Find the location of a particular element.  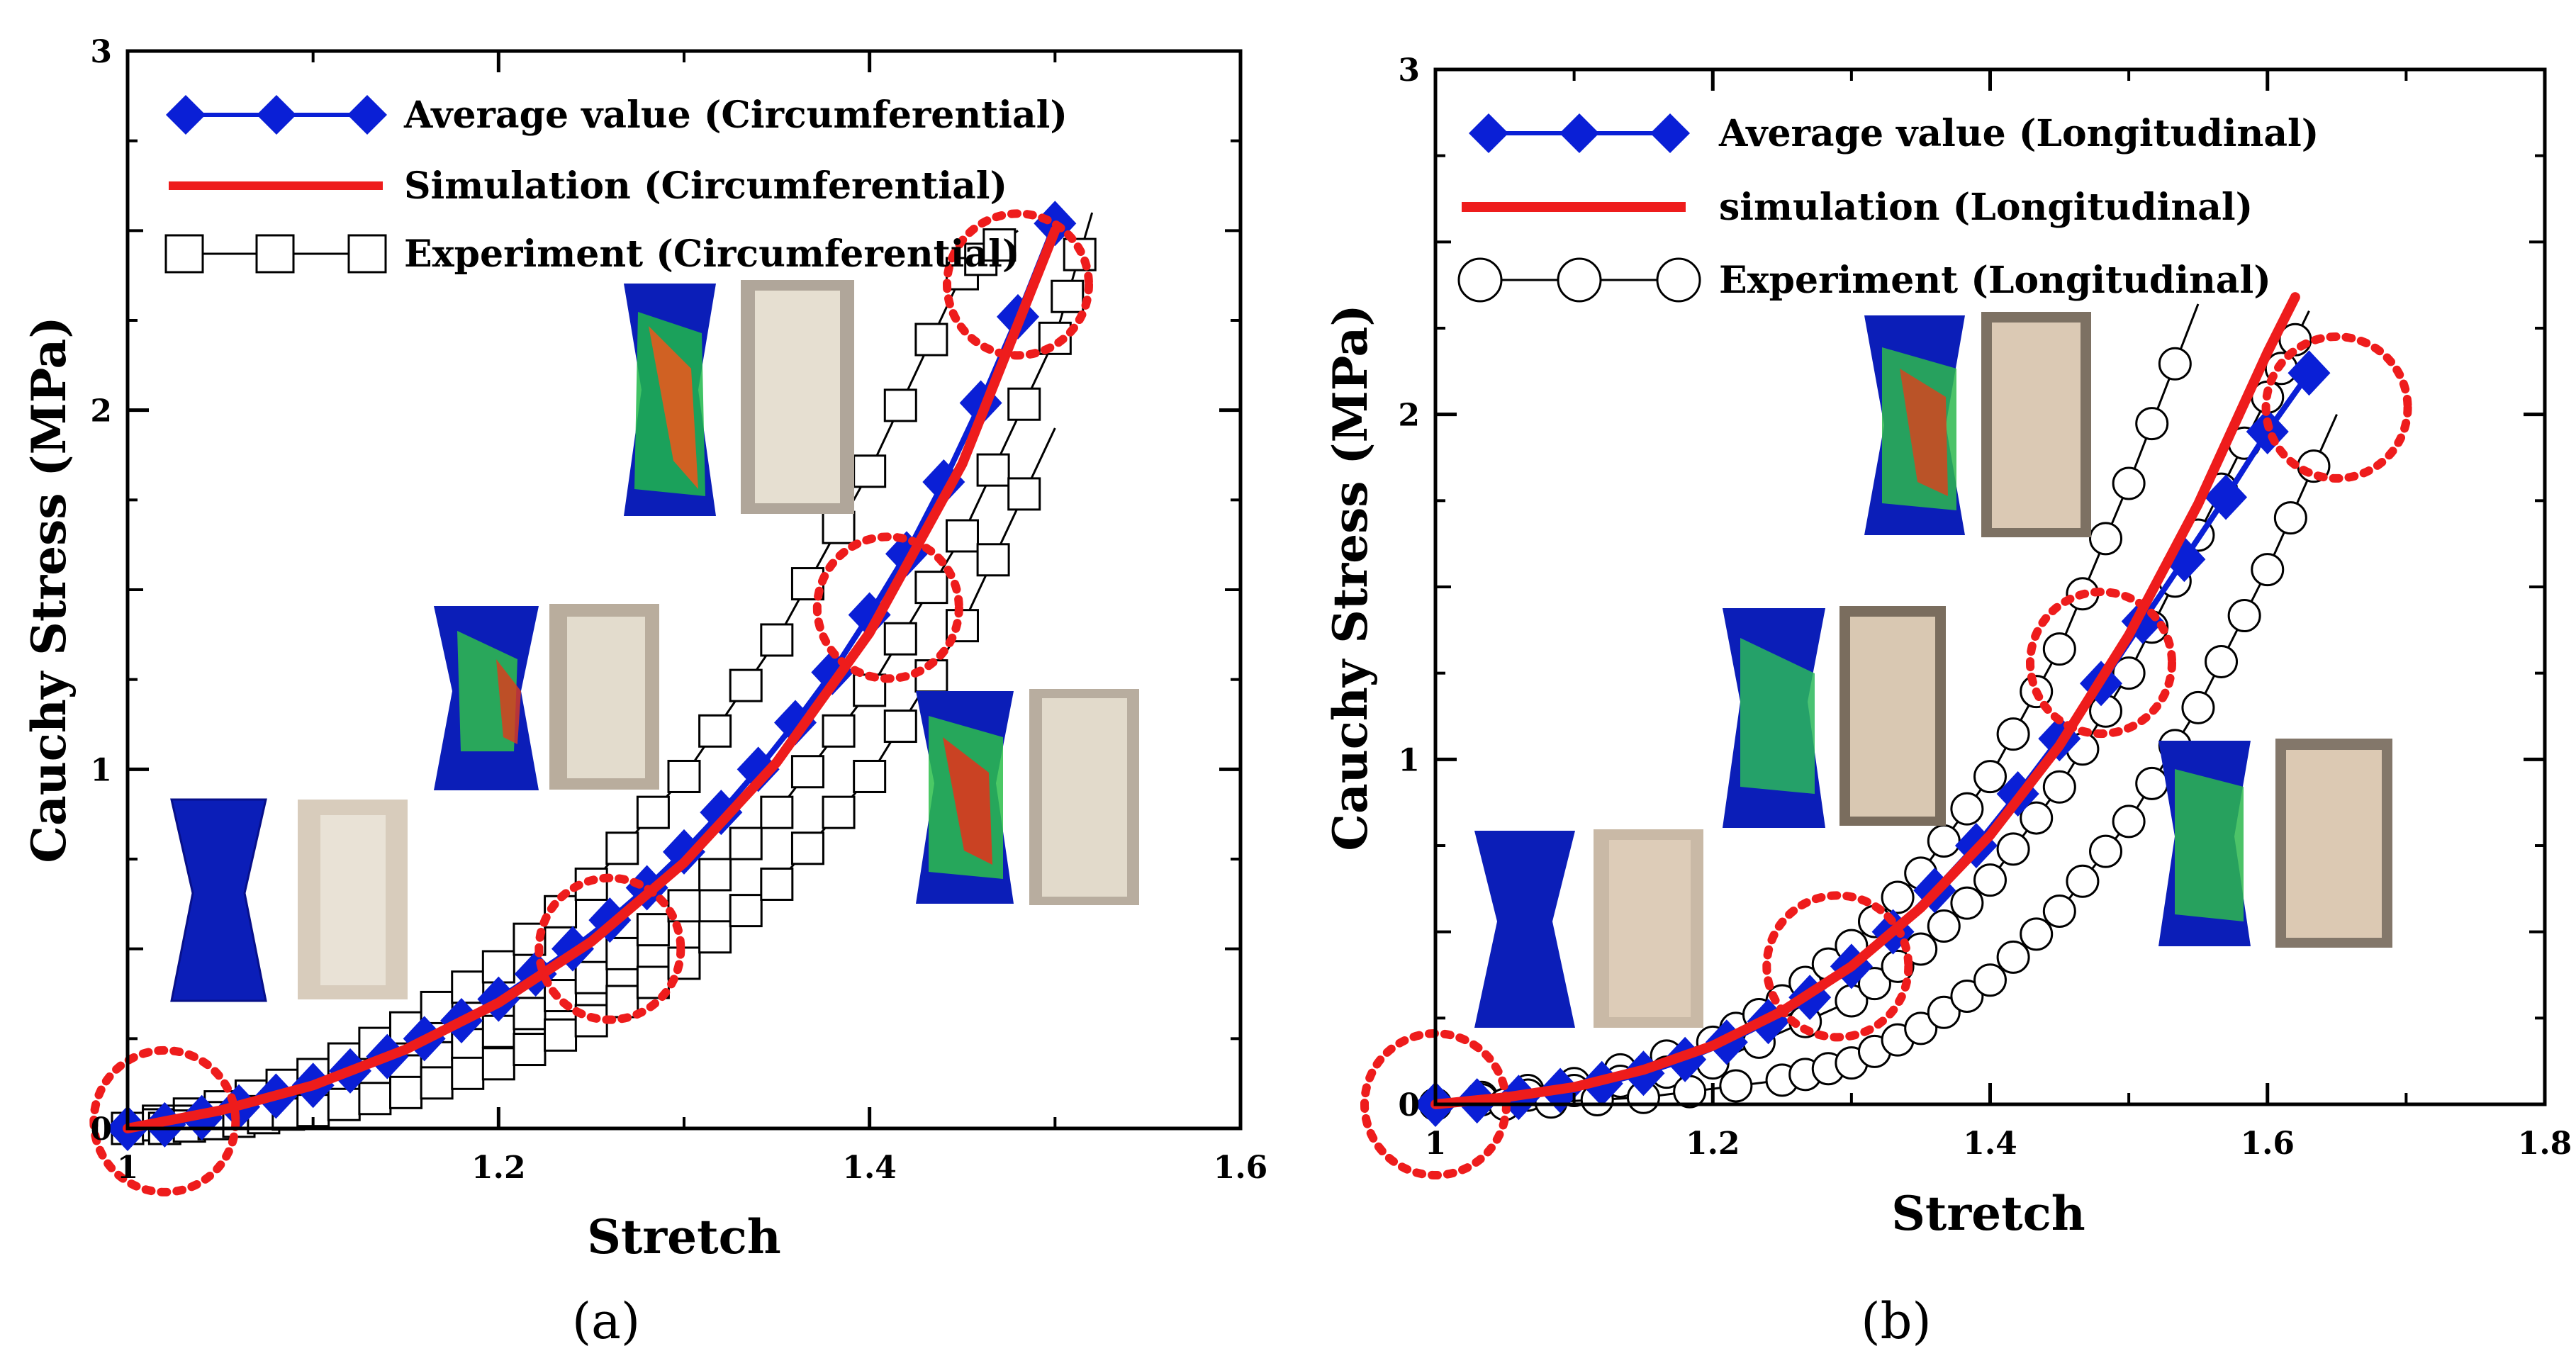

legend-a-simulation: Simulation (Circumferential) is located at coordinates (588, 186).